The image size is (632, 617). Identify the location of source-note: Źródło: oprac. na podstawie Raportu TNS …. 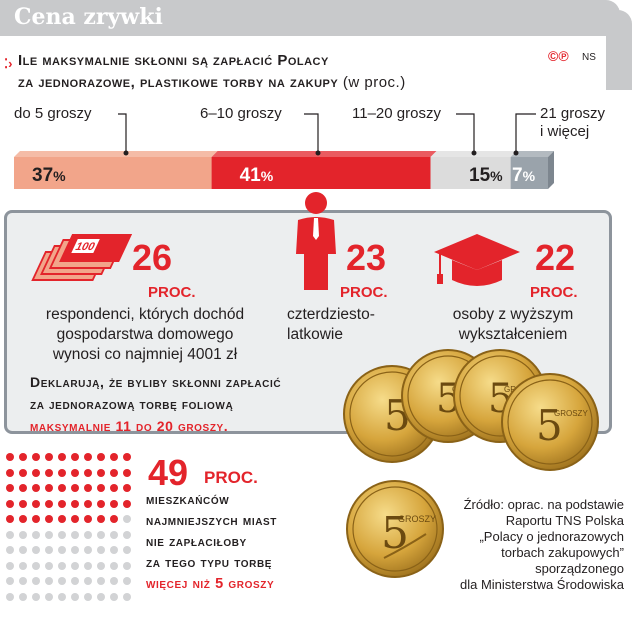
(504, 545).